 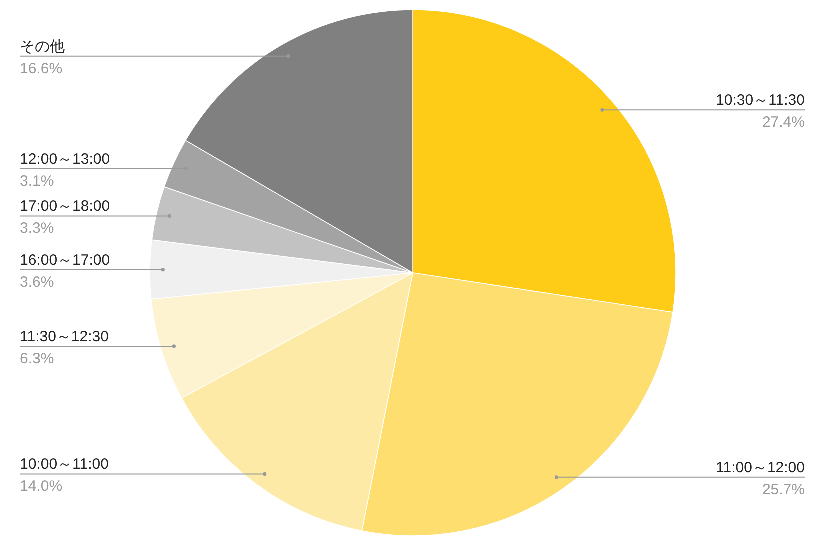 I want to click on slice-label: 17:00～18:00, so click(x=65, y=207).